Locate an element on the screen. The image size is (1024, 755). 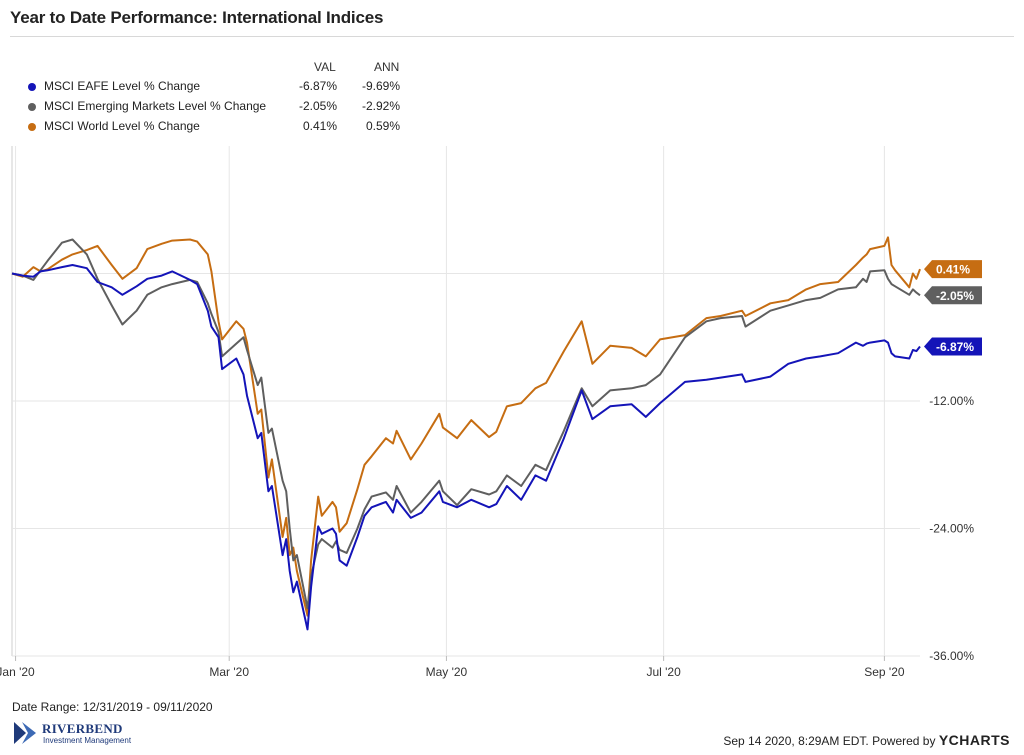
end-label-emerging-text: -2.05% is located at coordinates (955, 296).